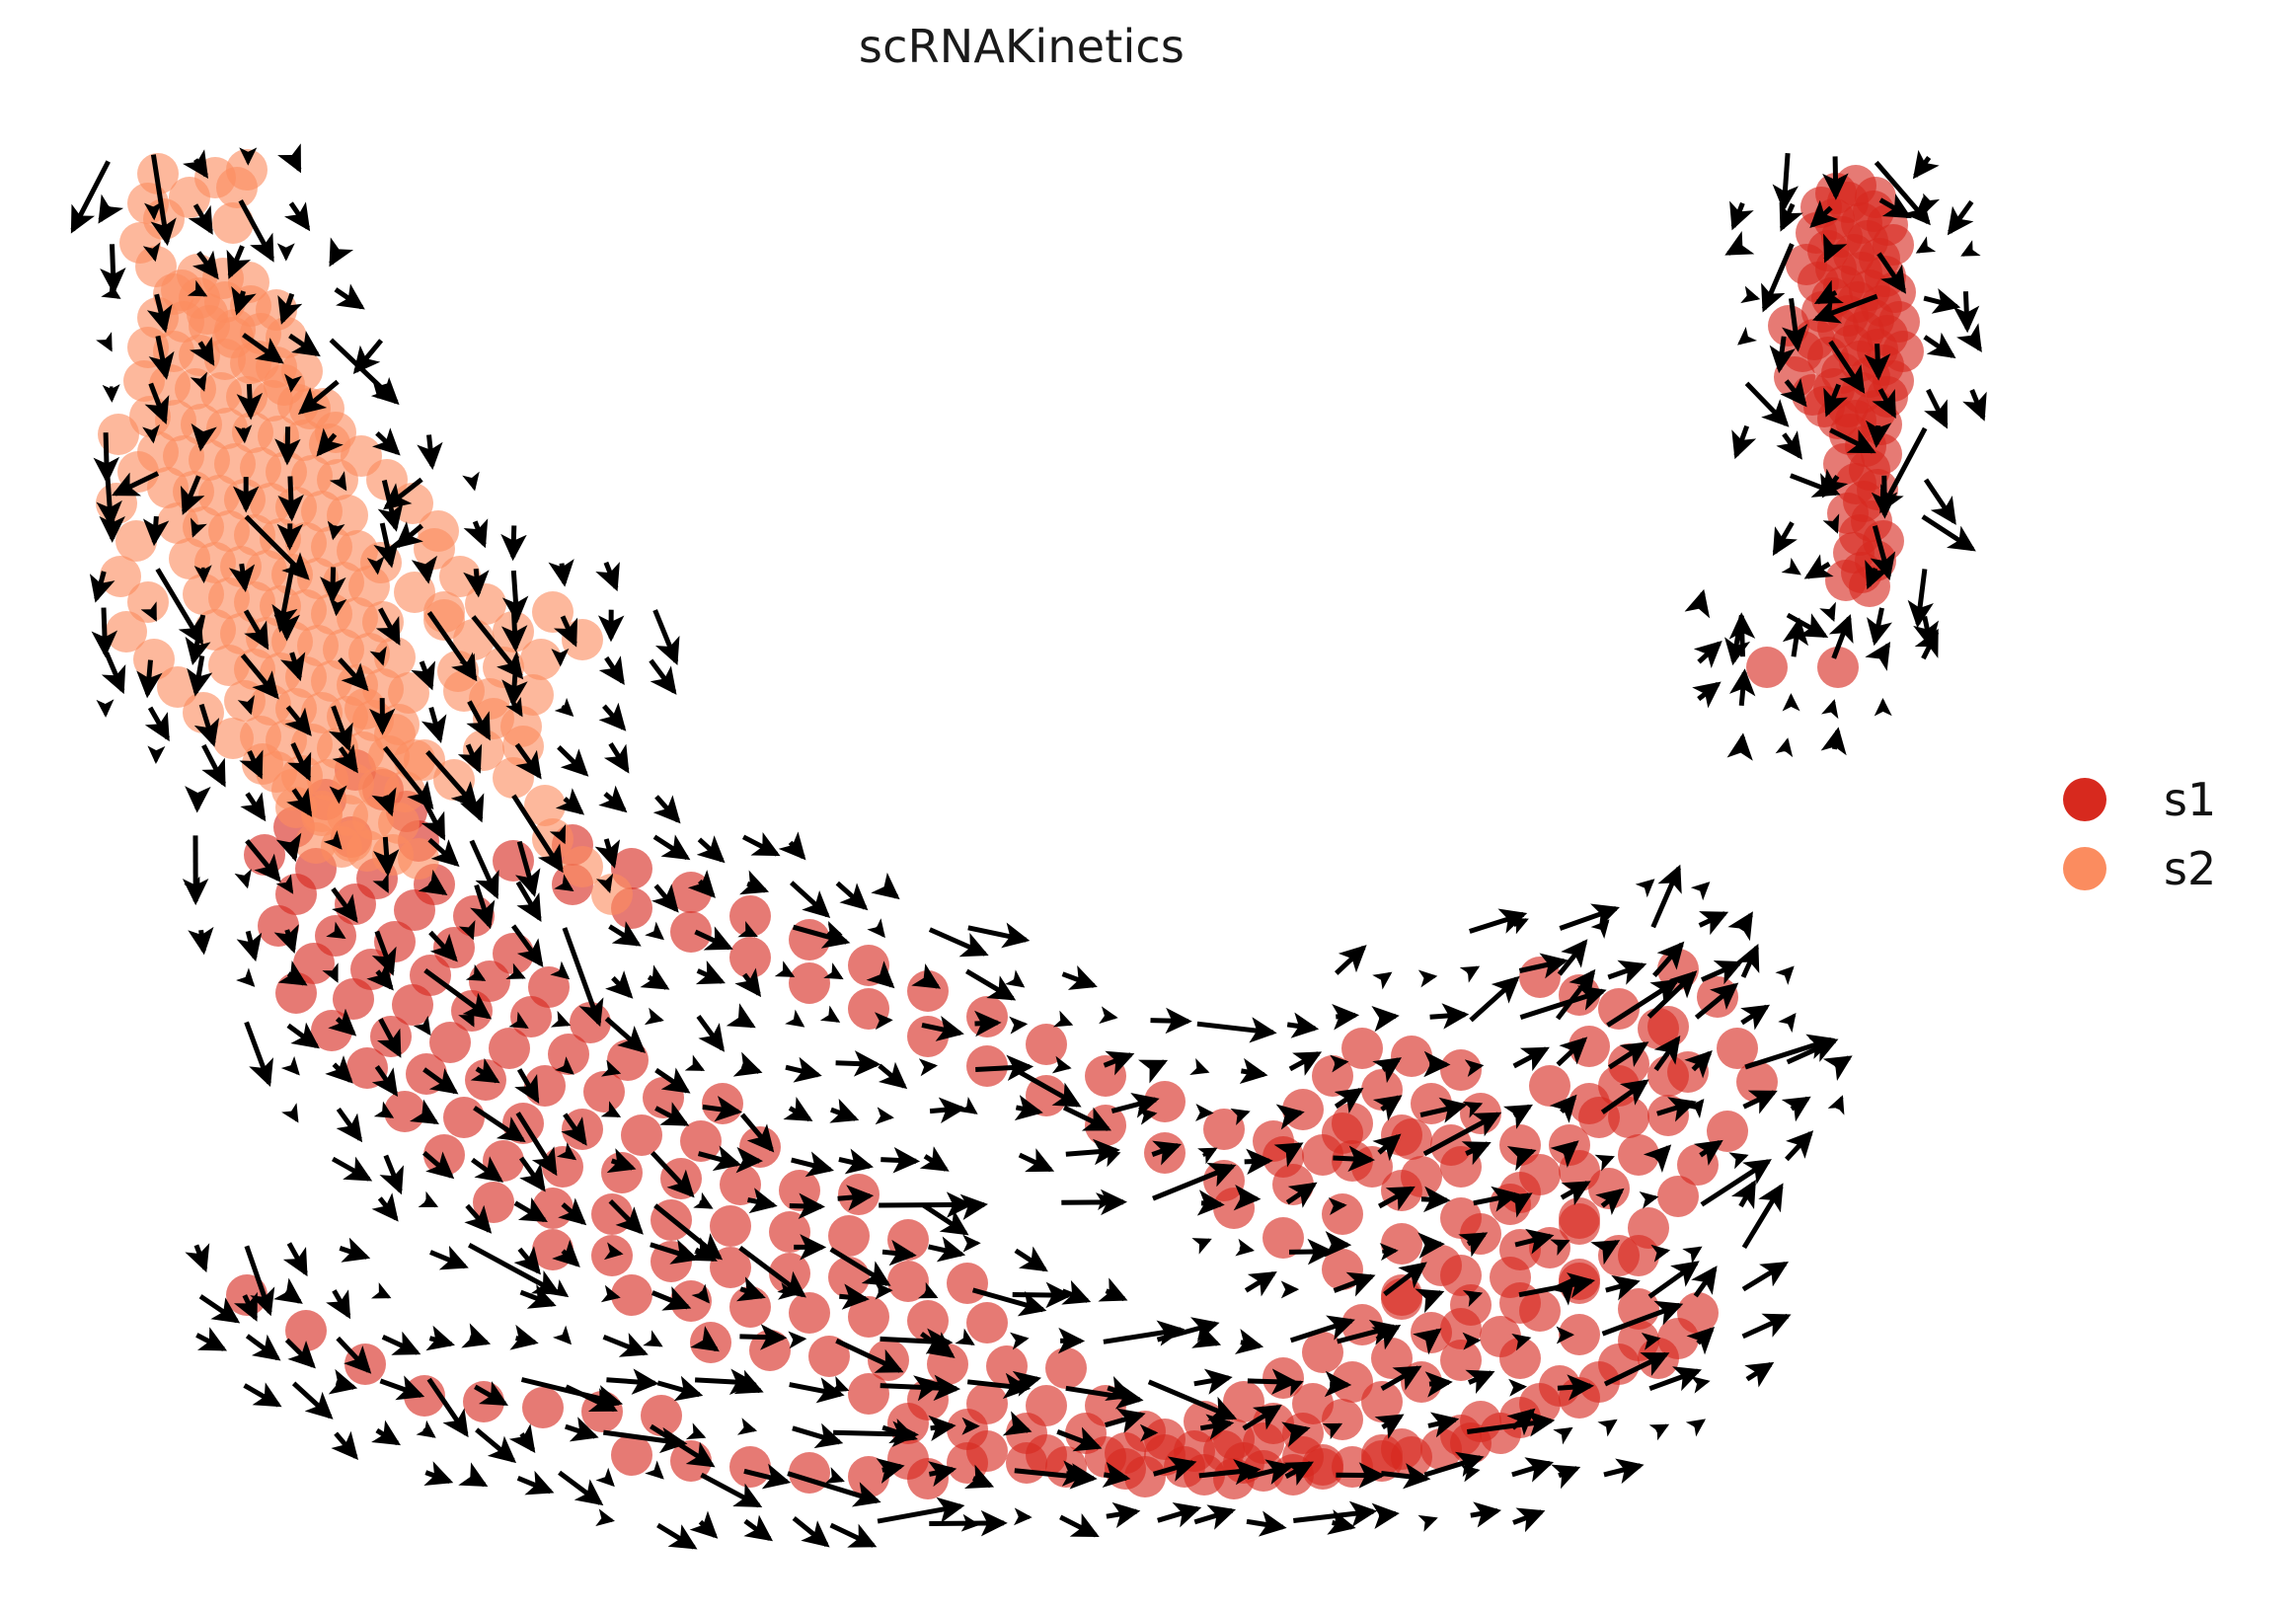 The image size is (2296, 1612). Describe the element at coordinates (1022, 47) in the screenshot. I see `plot-title: scRNAKinetics` at that location.